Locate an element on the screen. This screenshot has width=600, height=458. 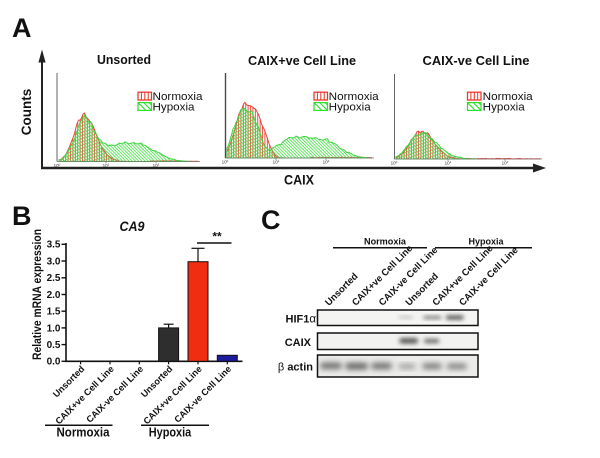
svg-text: CA9 is located at coordinates (132, 226).